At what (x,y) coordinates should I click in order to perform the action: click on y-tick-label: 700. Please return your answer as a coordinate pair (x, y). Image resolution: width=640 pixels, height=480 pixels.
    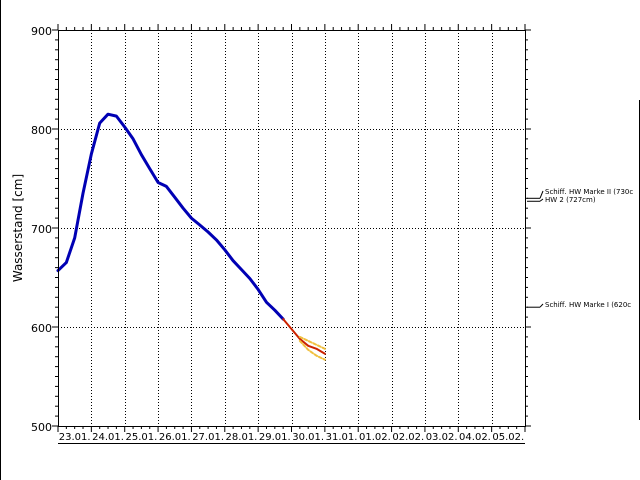
    Looking at the image, I should click on (41, 229).